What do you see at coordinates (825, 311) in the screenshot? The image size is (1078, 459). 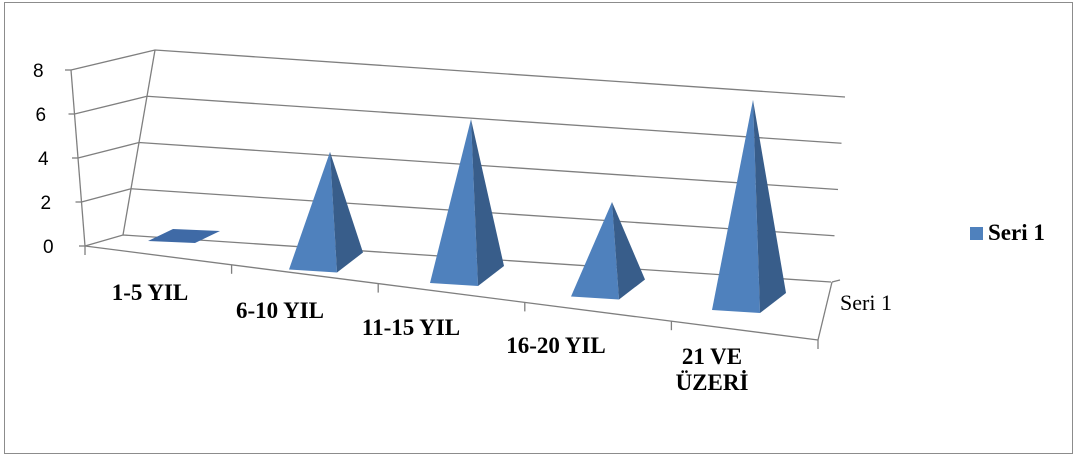 I see `floor-right-edge` at bounding box center [825, 311].